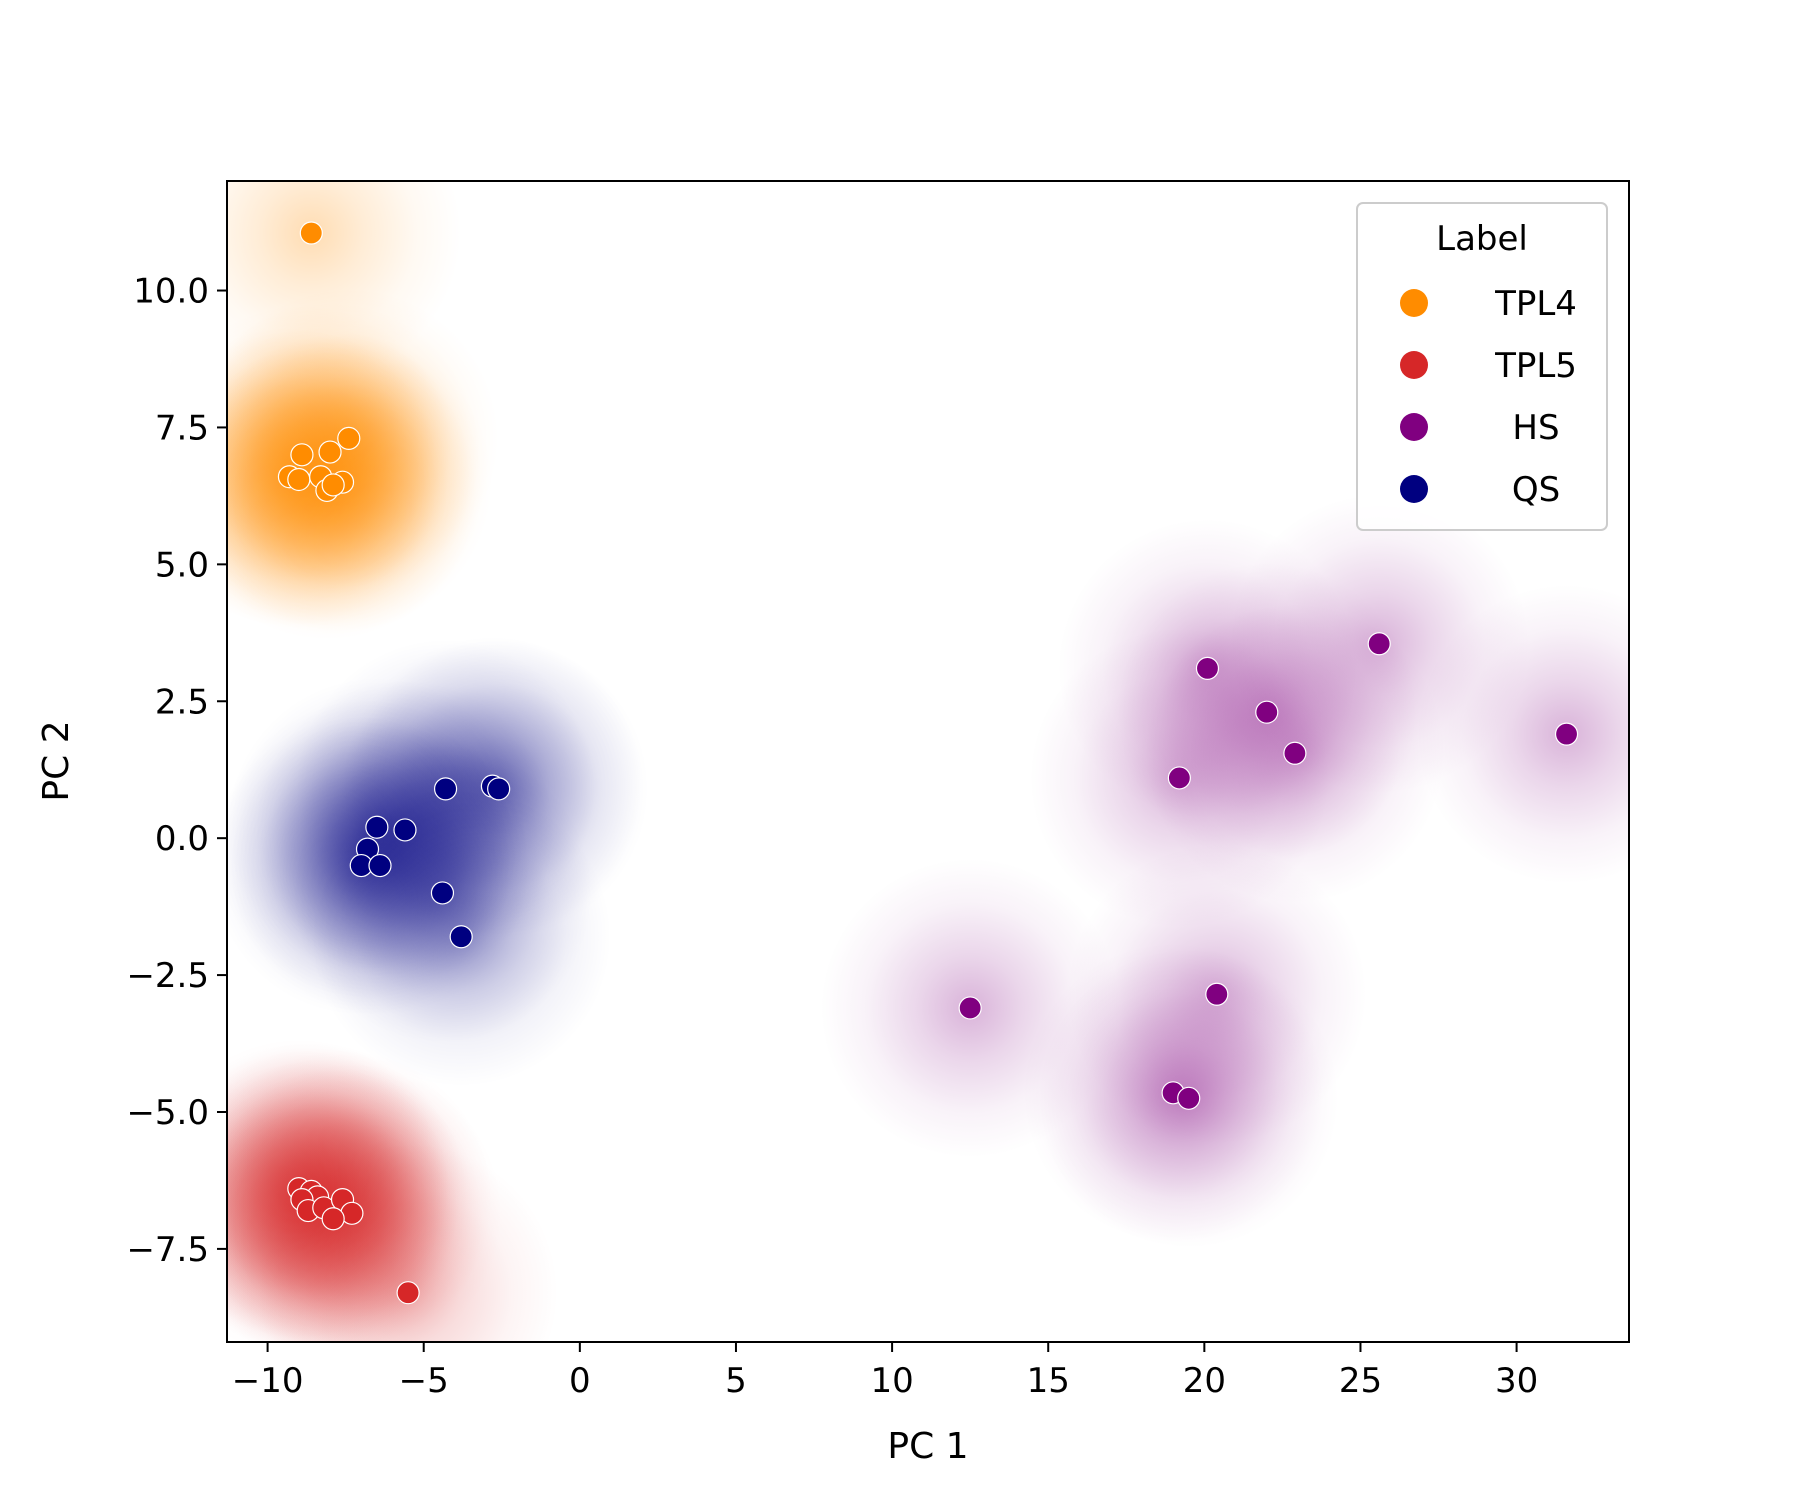  I want to click on y-axis-label: PC 2, so click(56, 760).